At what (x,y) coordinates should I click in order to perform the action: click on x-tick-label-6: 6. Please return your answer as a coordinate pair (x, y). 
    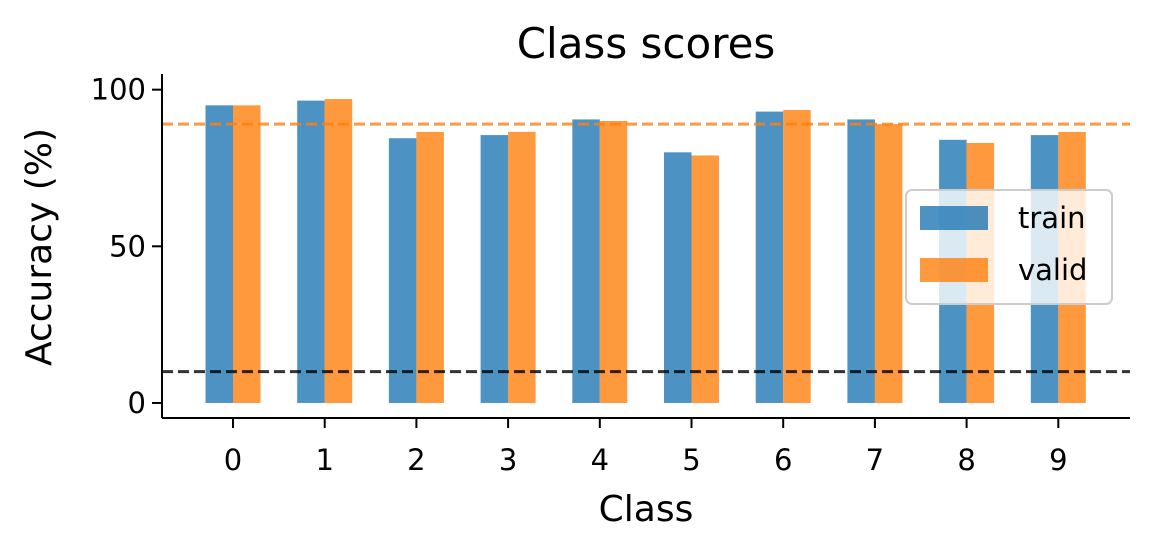
    Looking at the image, I should click on (783, 460).